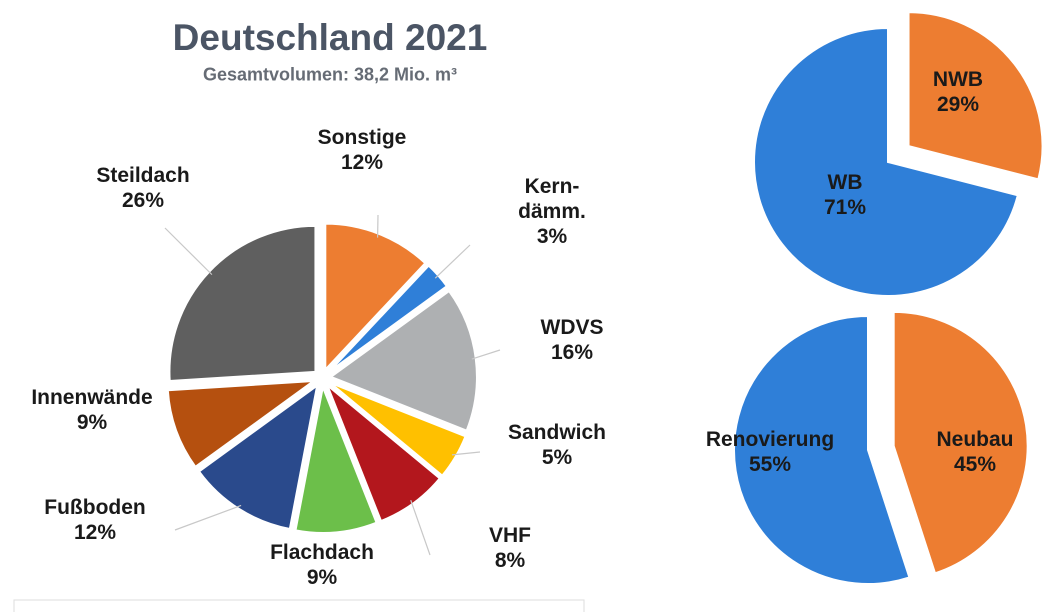 This screenshot has height=612, width=1057. I want to click on slice-label: VHF 8%, so click(510, 548).